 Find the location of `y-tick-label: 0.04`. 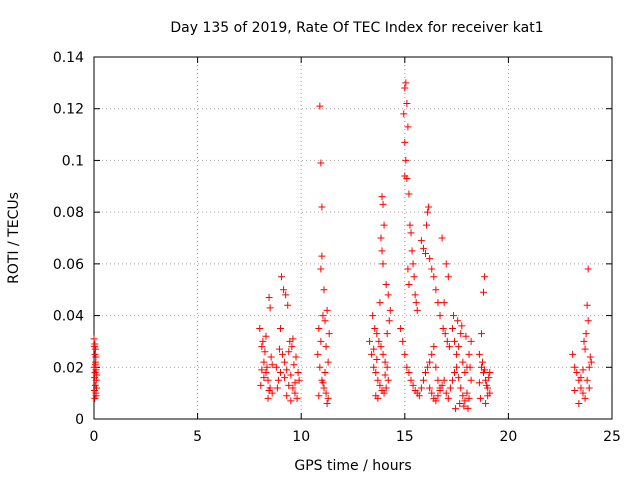

y-tick-label: 0.04 is located at coordinates (68, 317).